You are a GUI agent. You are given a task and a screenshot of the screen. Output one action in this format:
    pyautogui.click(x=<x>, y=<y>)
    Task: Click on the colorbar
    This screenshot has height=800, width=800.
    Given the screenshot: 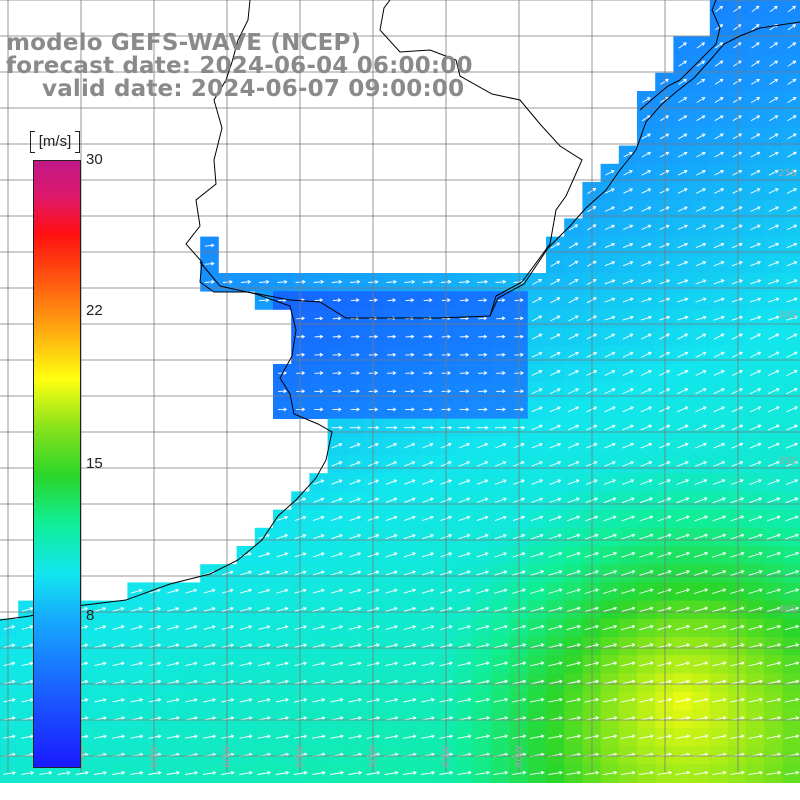 What is the action you would take?
    pyautogui.click(x=57, y=464)
    